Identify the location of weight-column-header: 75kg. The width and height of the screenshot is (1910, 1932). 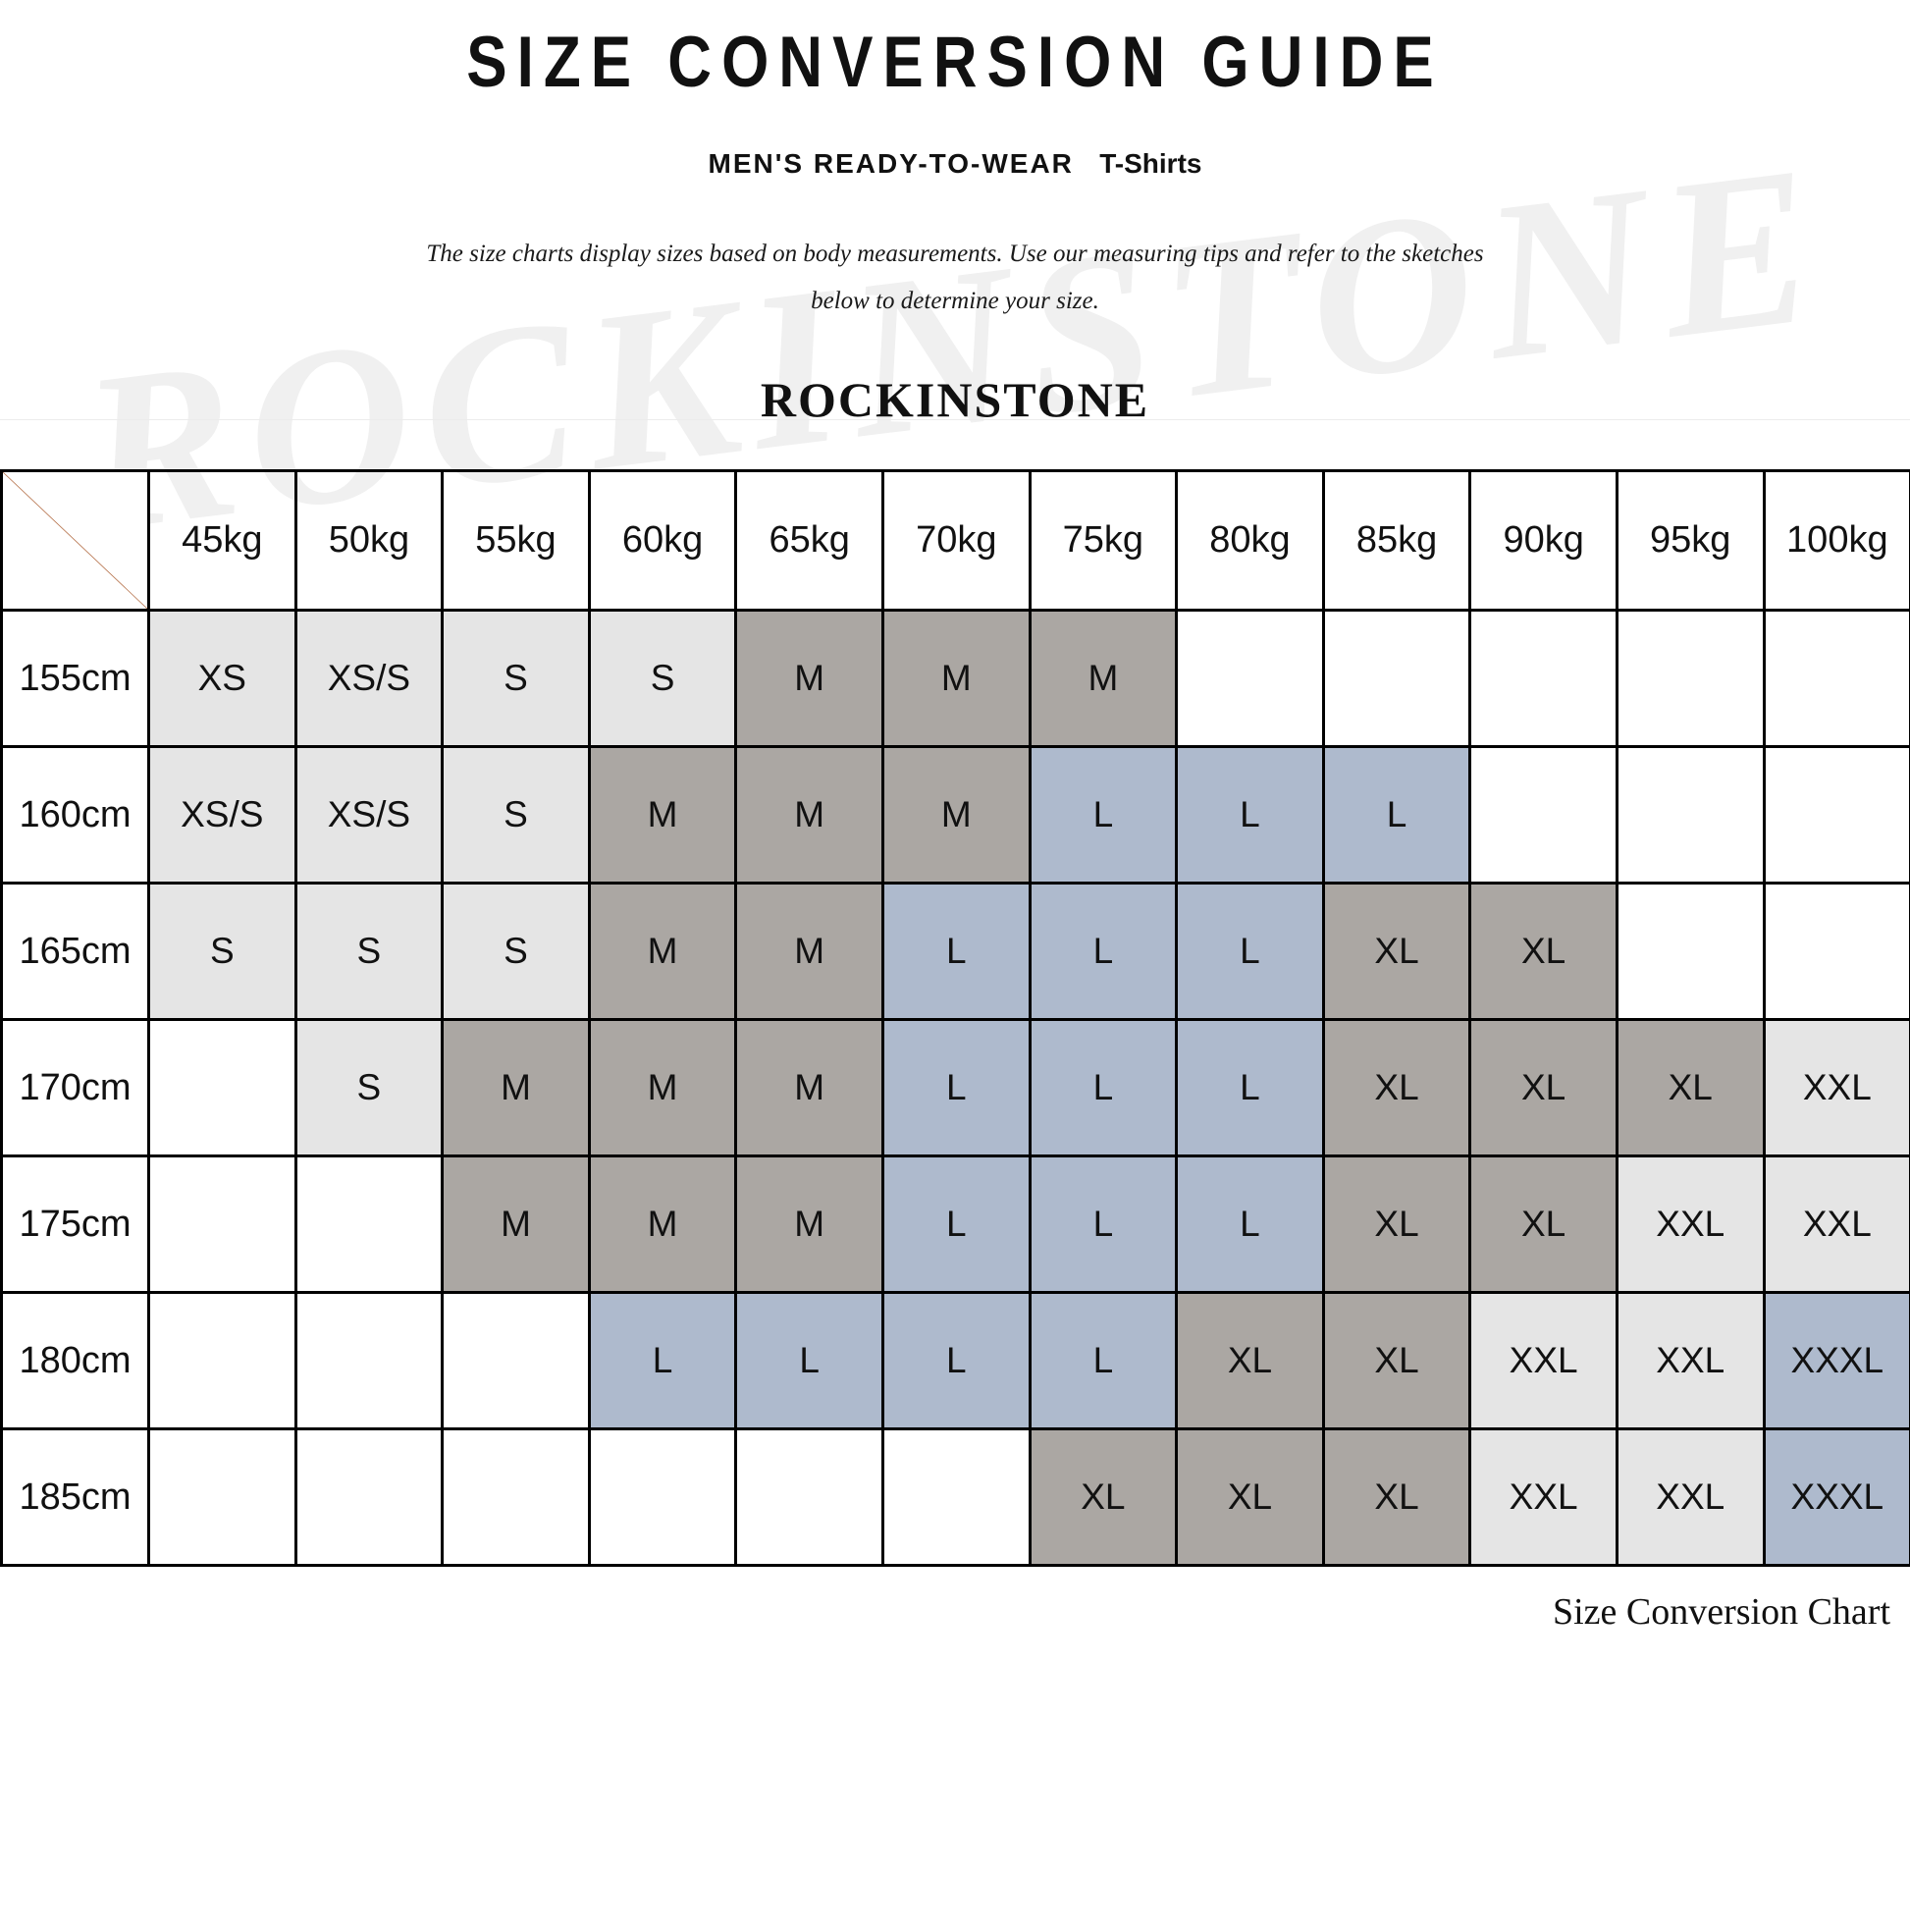
(1103, 541).